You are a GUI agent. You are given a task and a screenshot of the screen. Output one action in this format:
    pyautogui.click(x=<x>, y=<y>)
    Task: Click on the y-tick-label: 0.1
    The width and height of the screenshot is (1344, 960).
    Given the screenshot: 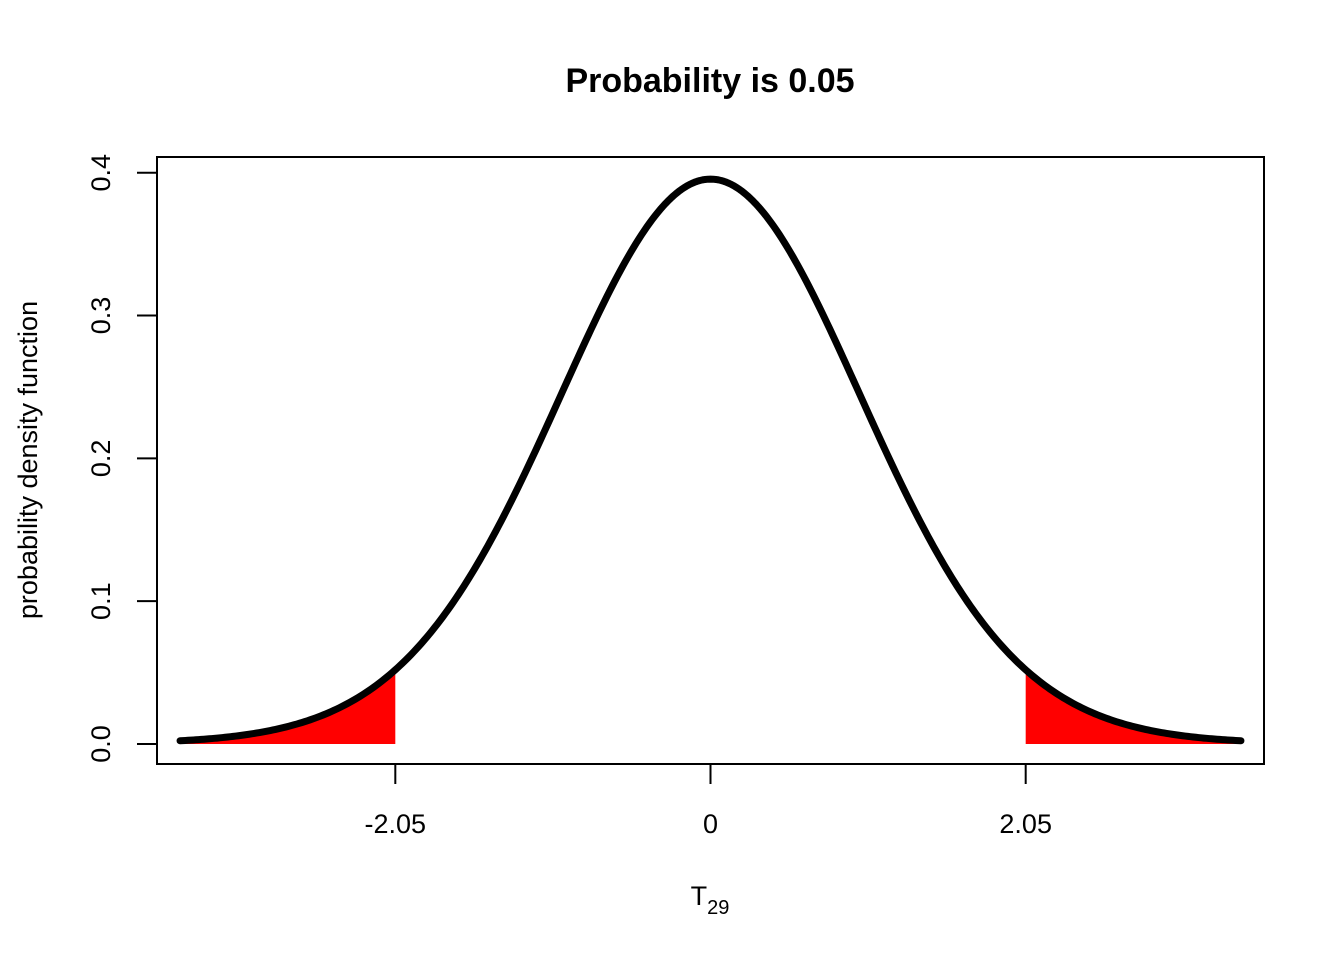 What is the action you would take?
    pyautogui.click(x=101, y=601)
    